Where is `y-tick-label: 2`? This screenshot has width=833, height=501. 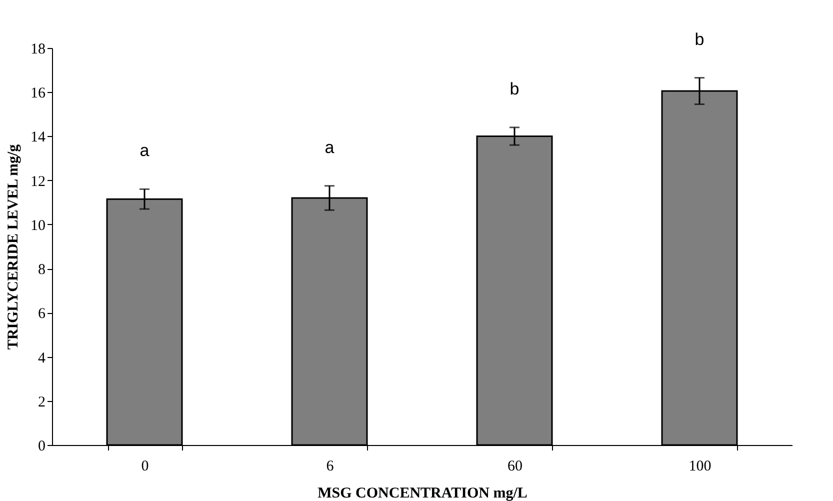
y-tick-label: 2 is located at coordinates (42, 402).